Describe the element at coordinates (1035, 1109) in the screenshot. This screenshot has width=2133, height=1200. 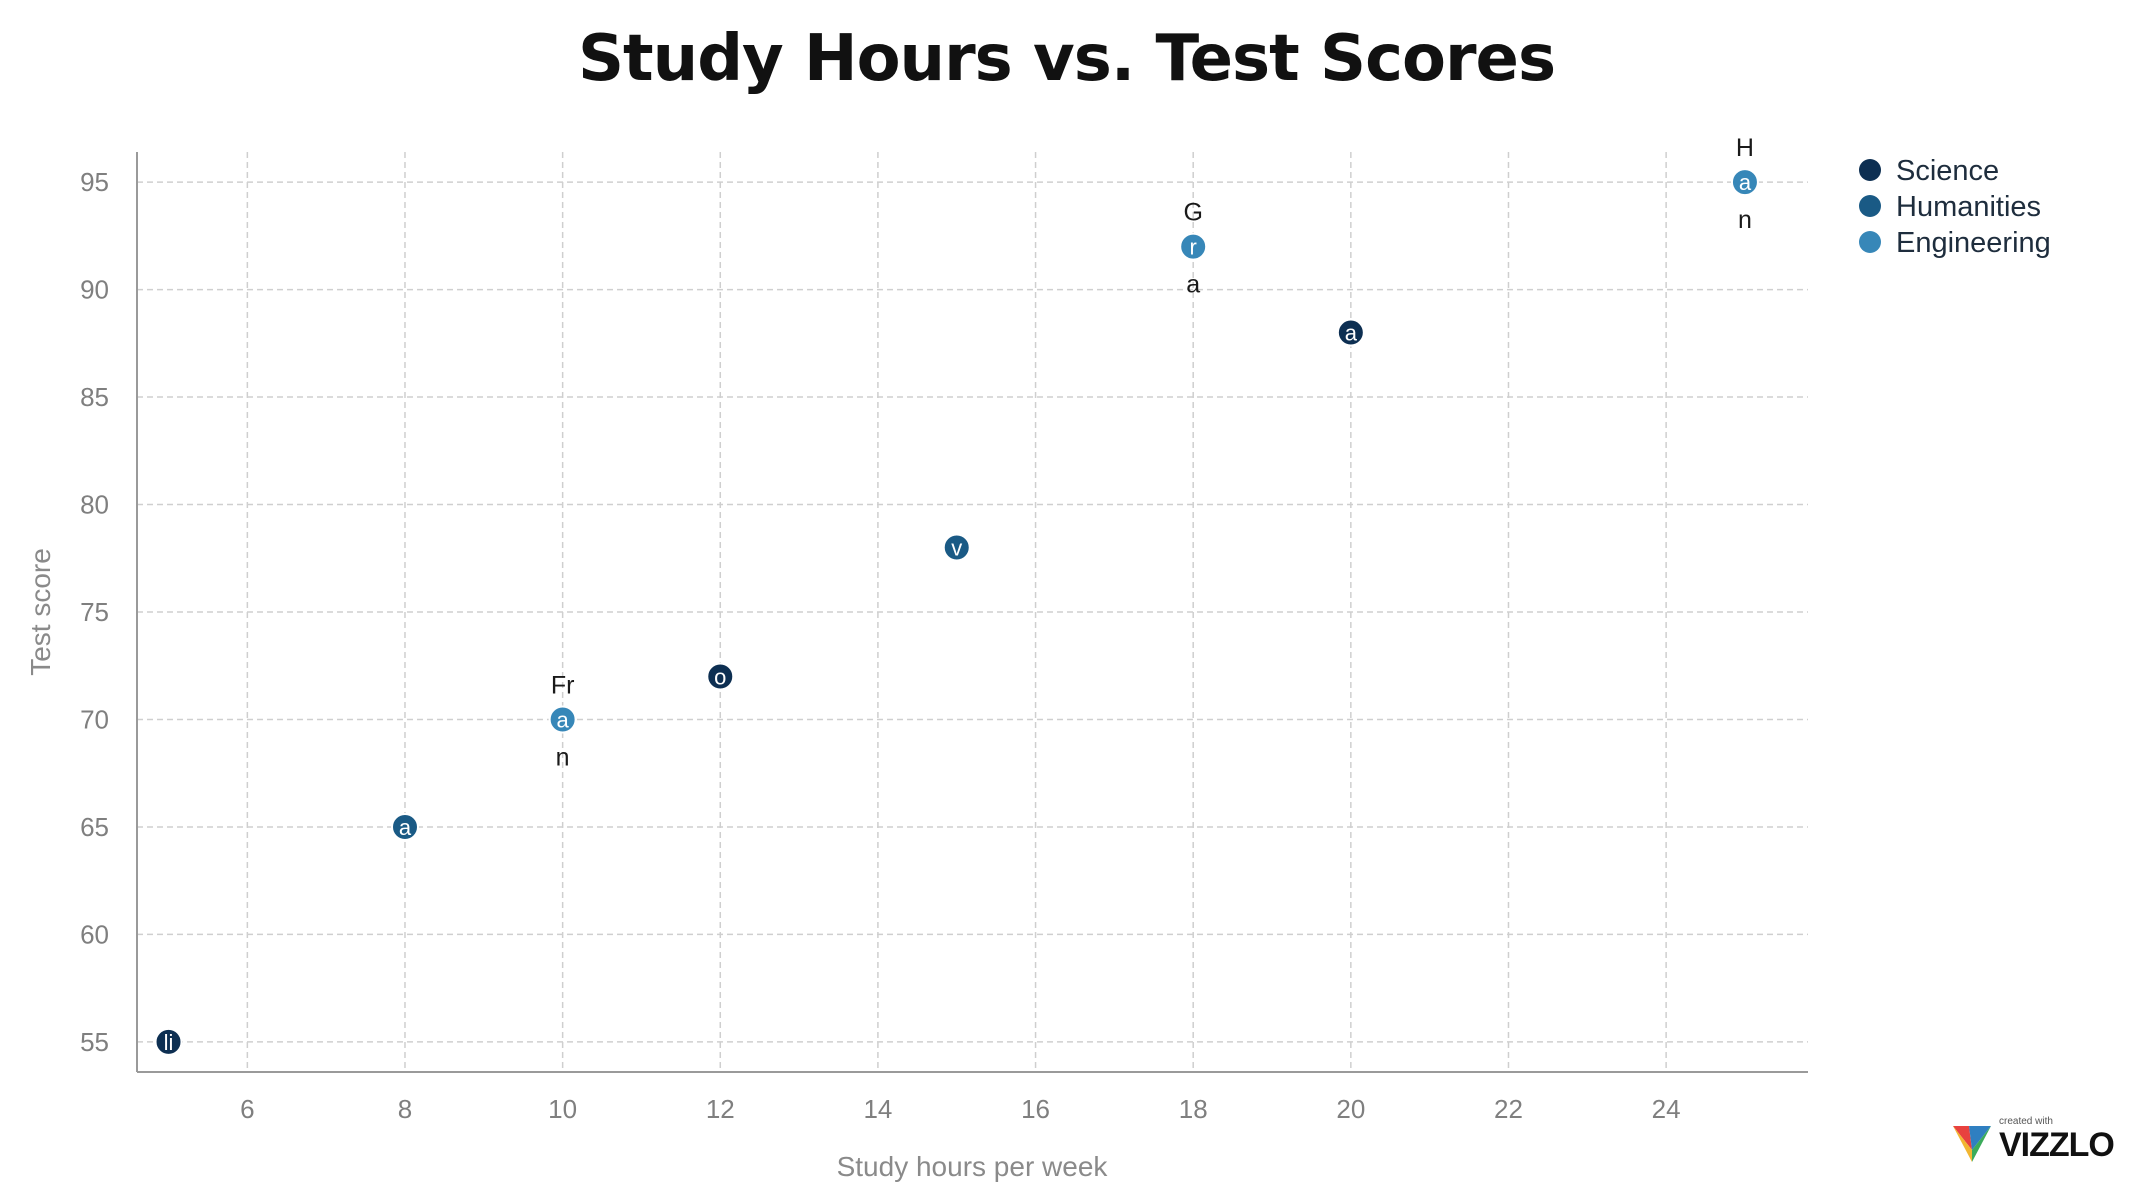
I see `x-tick-label: 16` at that location.